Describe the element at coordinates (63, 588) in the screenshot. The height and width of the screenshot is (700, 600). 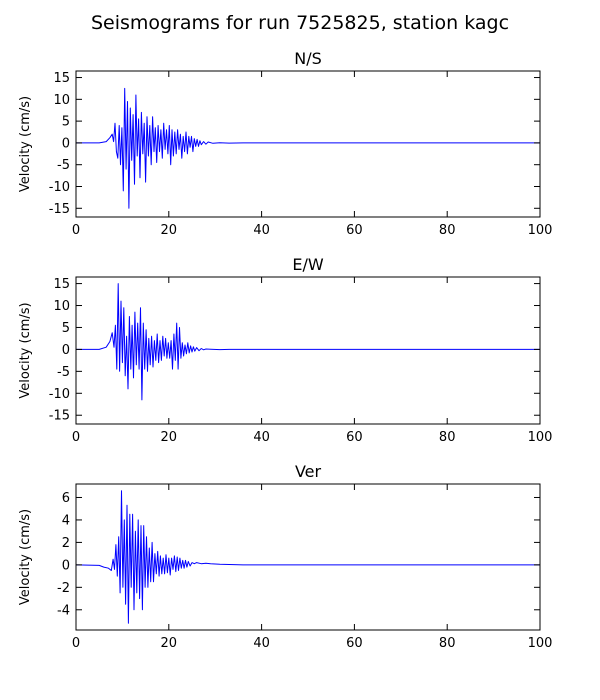
I see `y-tick-label: -2` at that location.